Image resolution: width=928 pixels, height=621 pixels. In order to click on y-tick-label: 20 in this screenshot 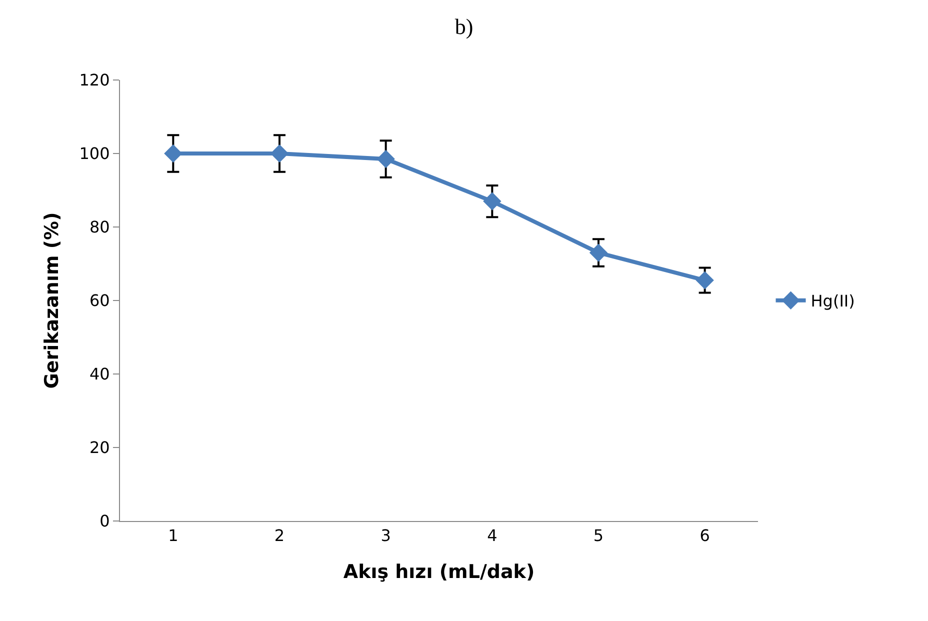, I will do `click(99, 448)`.